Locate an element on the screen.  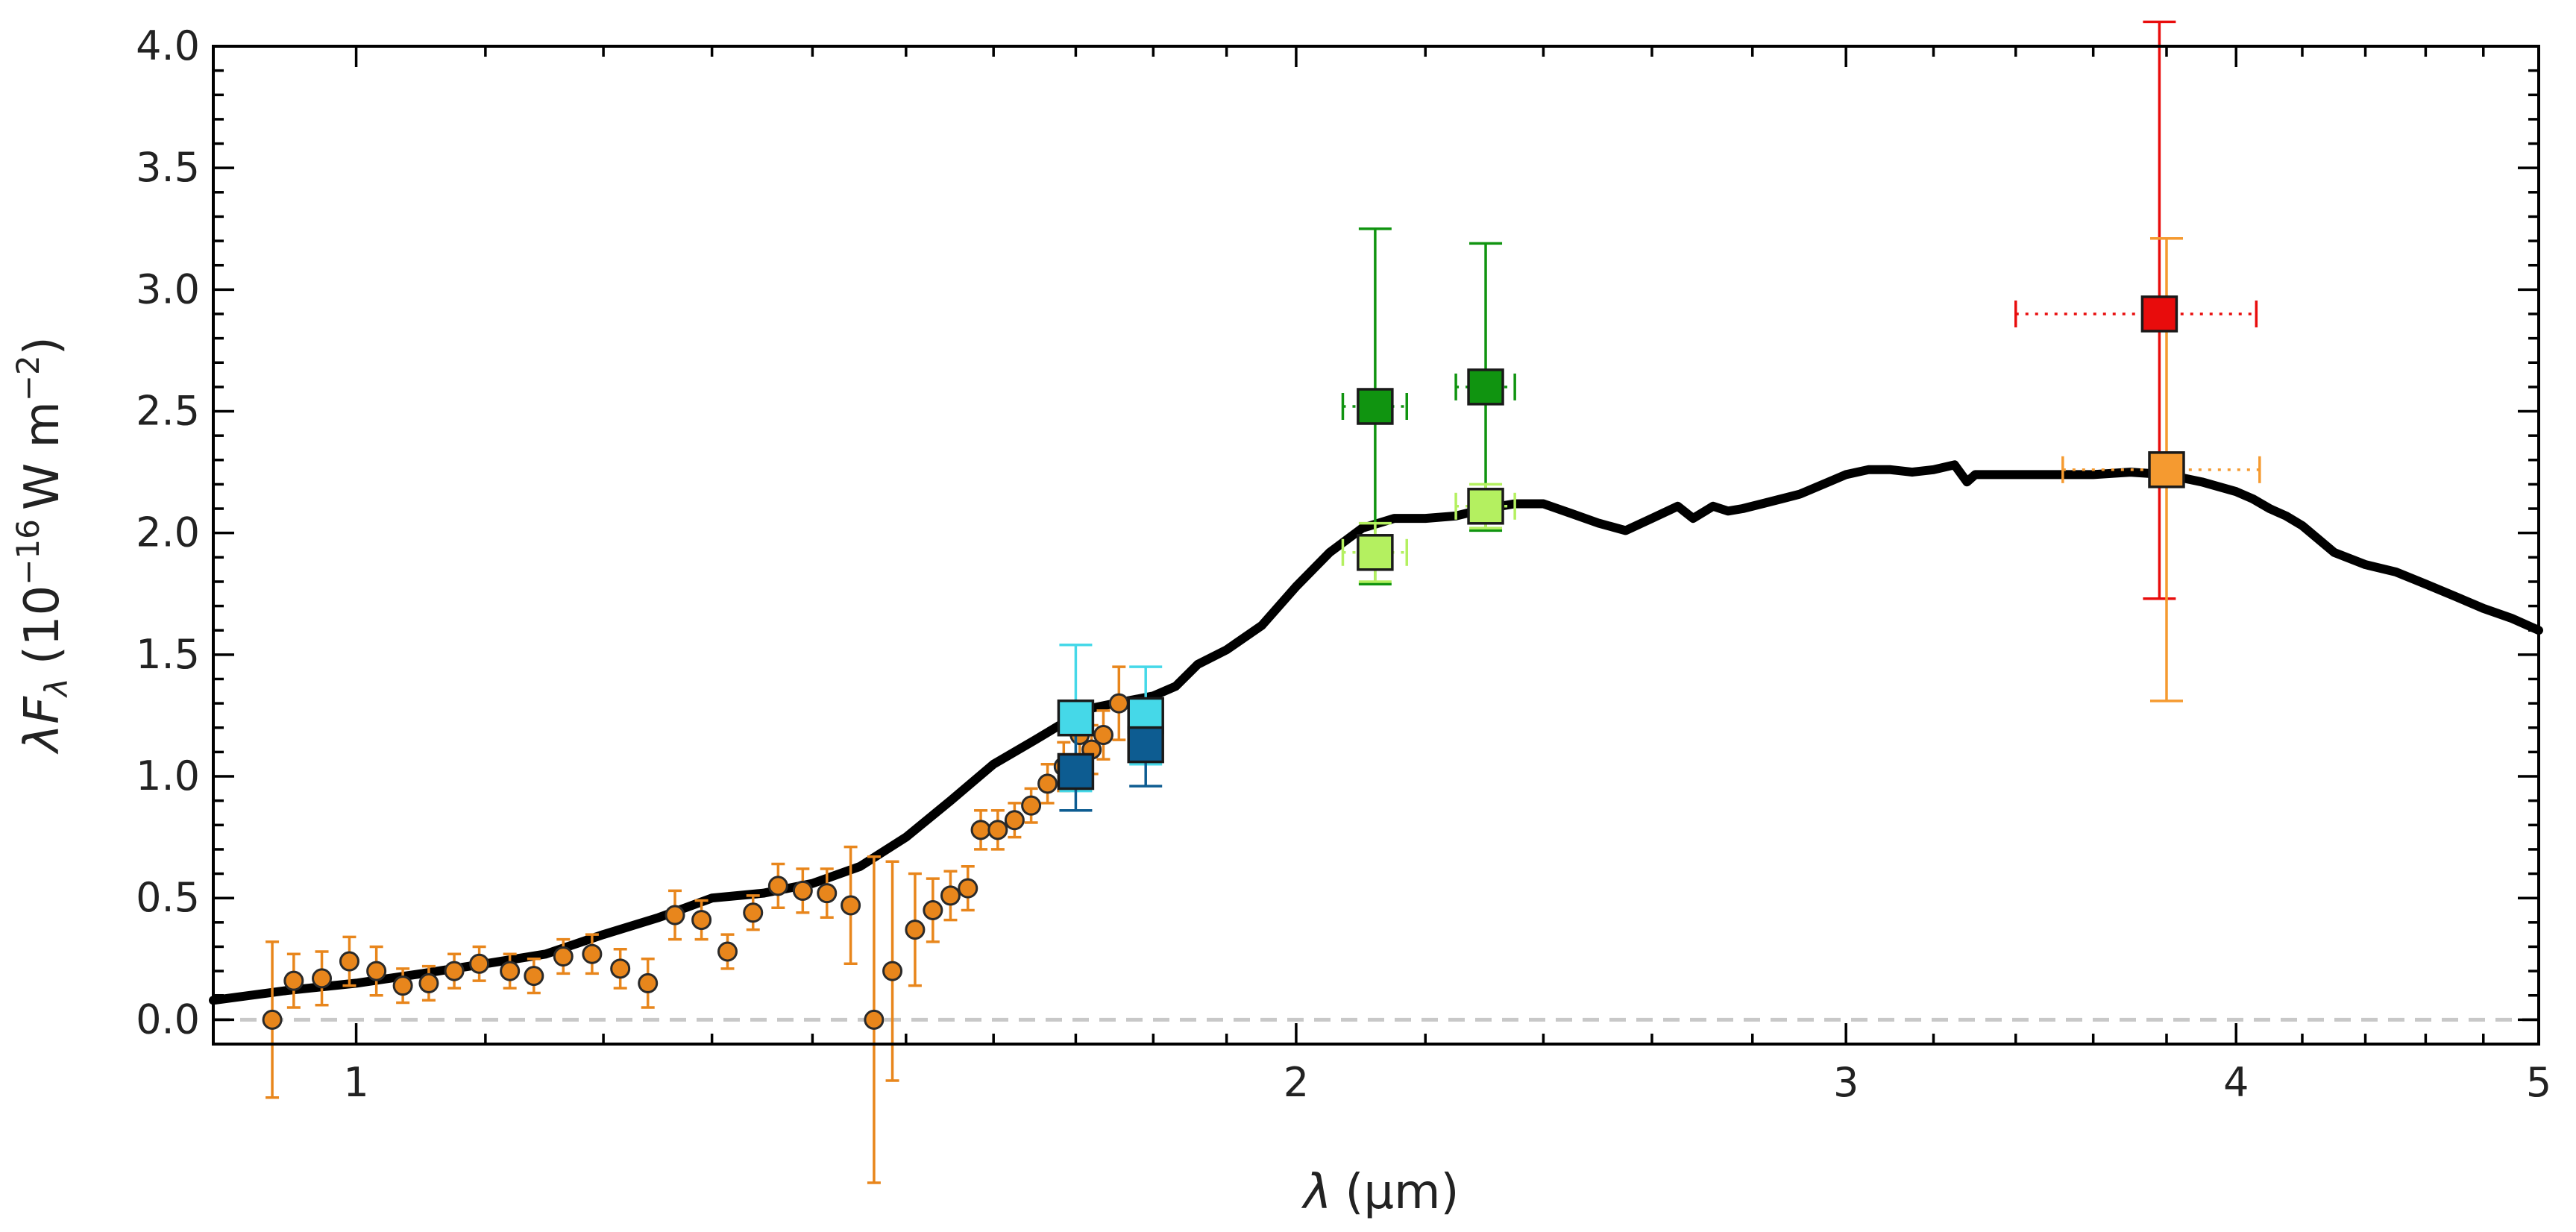
y-tick-label: 1.5 is located at coordinates (168, 654).